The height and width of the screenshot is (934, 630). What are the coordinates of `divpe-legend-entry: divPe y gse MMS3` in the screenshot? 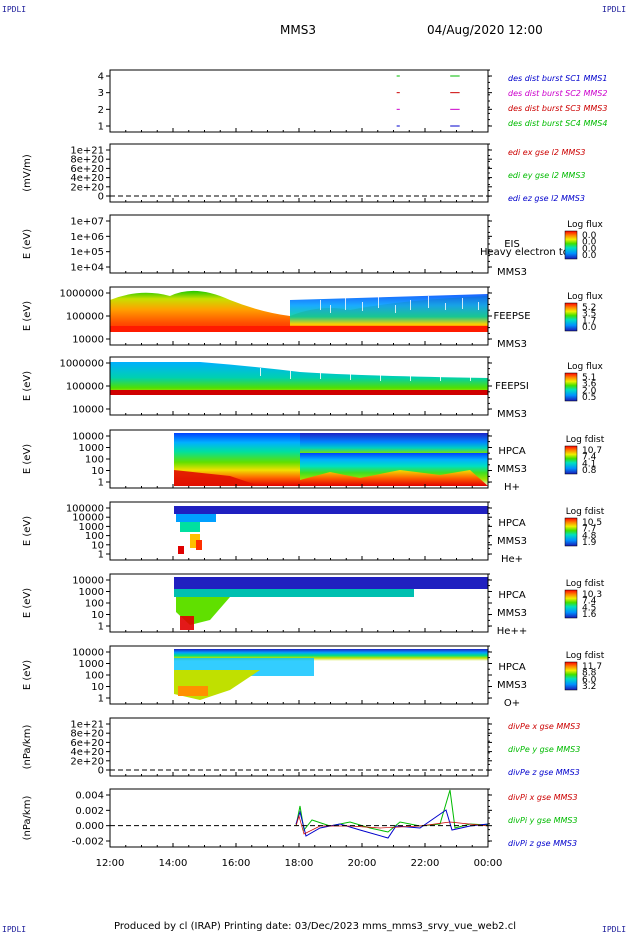 It's located at (544, 749).